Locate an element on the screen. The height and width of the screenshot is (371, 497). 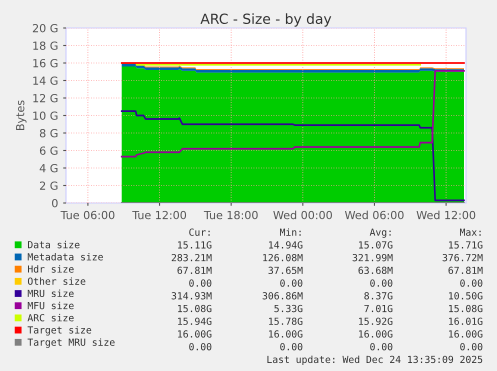
legend-label: Data size is located at coordinates (54, 244).